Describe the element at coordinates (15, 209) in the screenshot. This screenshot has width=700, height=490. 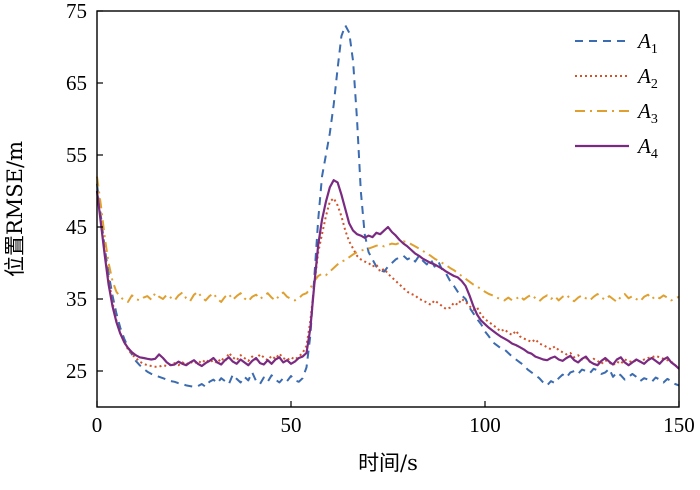
I see `y-axis-label: 位置RMSE/m` at that location.